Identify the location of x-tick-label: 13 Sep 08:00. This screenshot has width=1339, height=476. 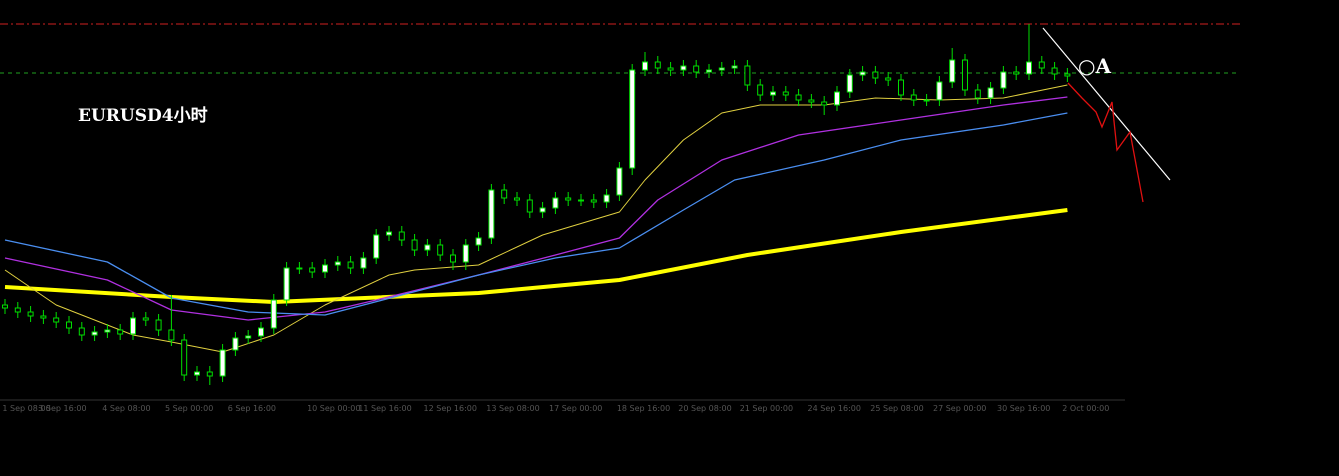
(512, 408).